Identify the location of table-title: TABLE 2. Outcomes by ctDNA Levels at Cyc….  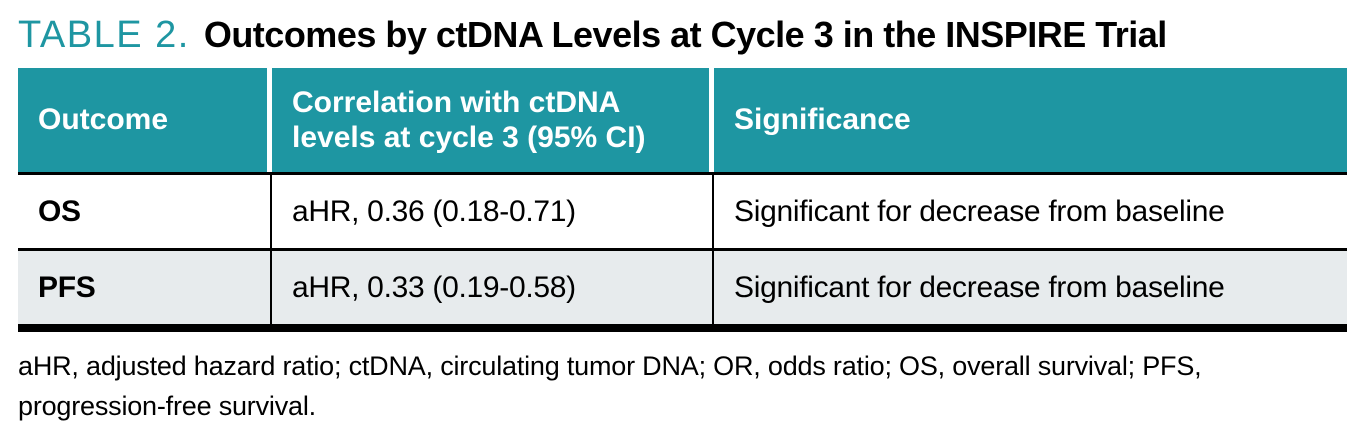
(686, 36).